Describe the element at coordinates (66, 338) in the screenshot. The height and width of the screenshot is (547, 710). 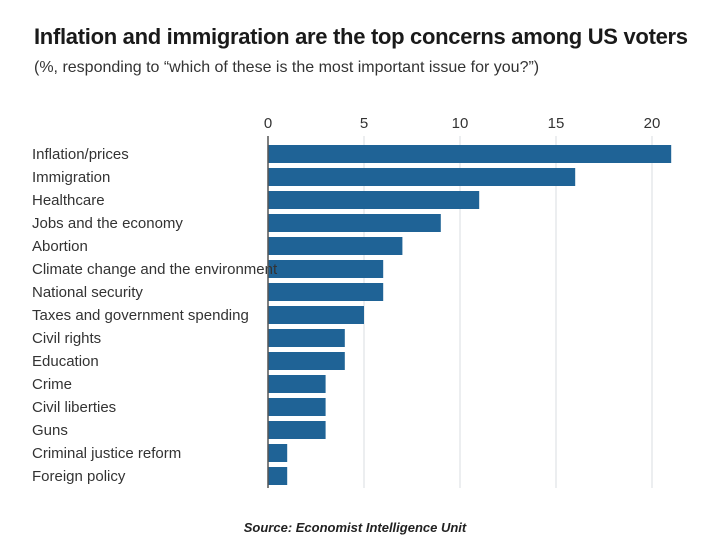
I see `category-label: Civil rights` at that location.